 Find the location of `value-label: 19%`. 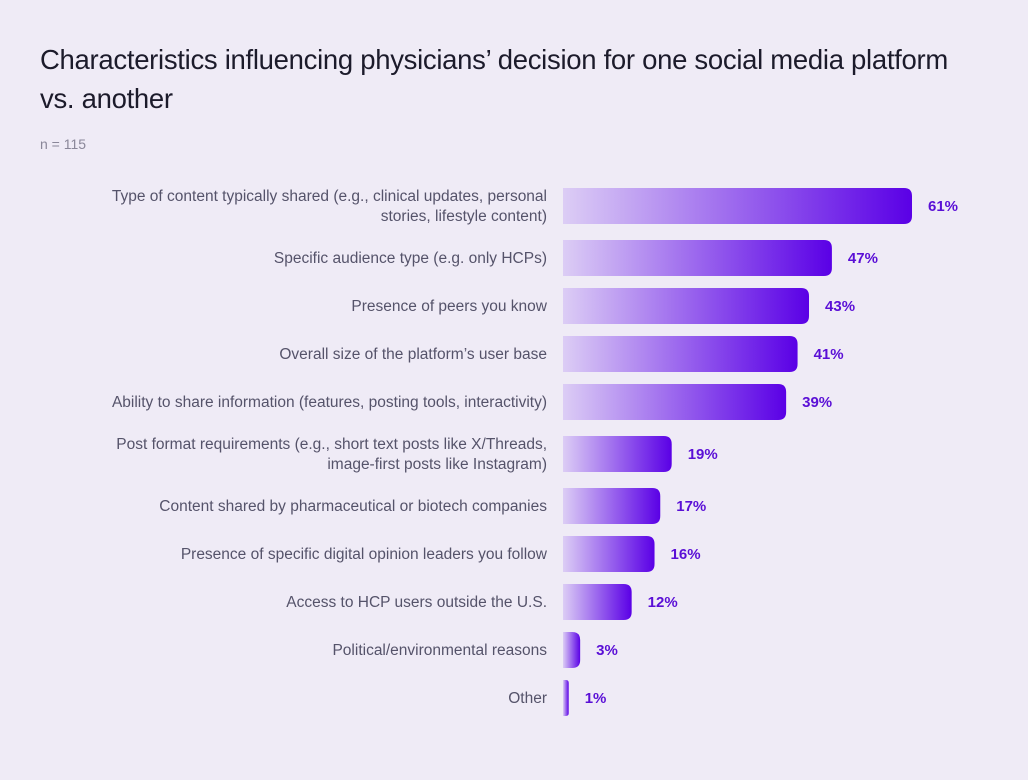

value-label: 19% is located at coordinates (703, 454).